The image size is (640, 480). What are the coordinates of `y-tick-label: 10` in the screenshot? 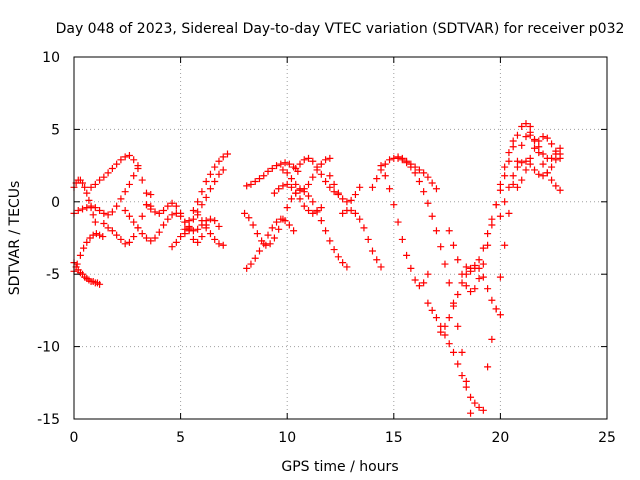 It's located at (51, 58).